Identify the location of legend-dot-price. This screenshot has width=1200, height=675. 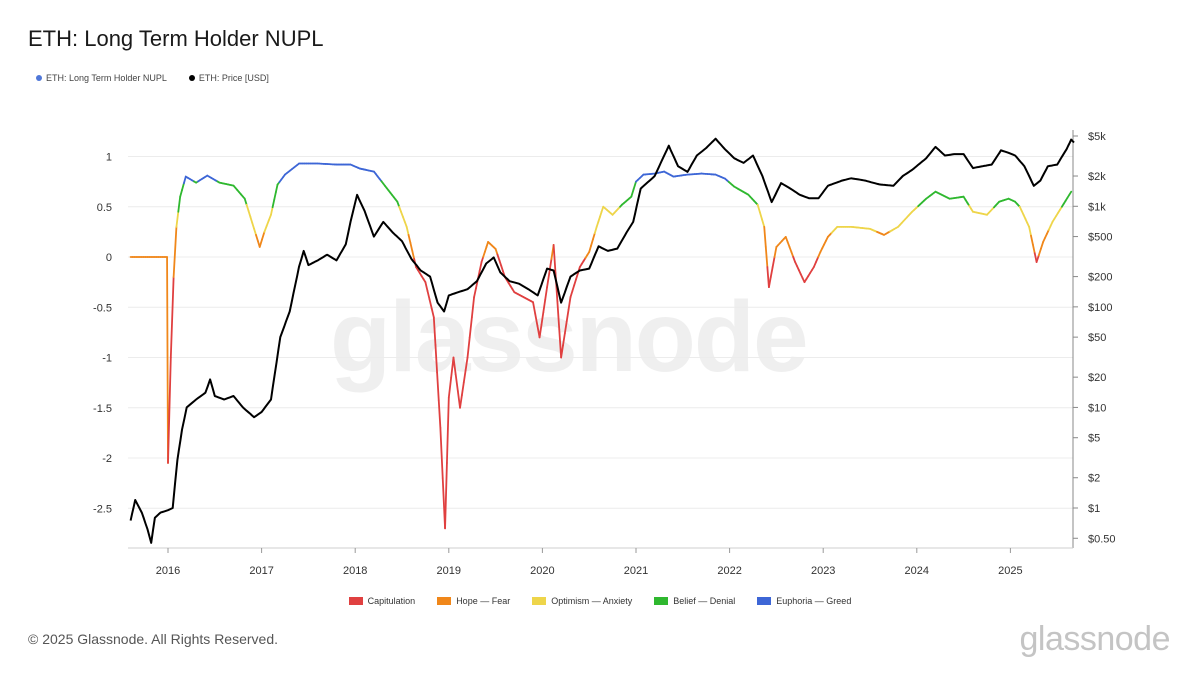
(191, 78).